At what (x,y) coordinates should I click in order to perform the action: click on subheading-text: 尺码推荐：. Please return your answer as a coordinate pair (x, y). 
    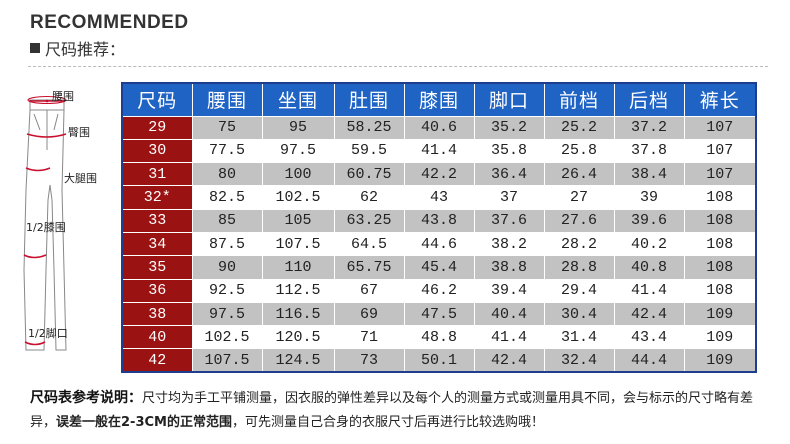
    Looking at the image, I should click on (85, 49).